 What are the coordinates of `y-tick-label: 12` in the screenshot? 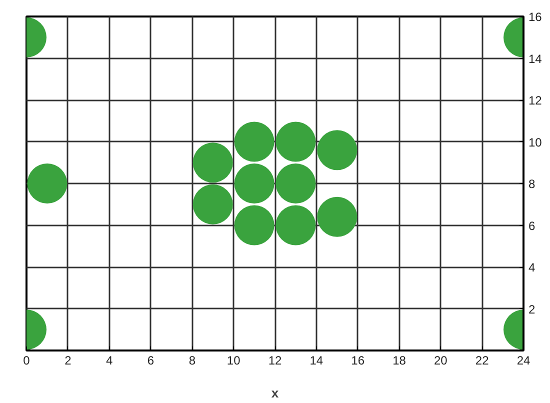 It's located at (535, 101).